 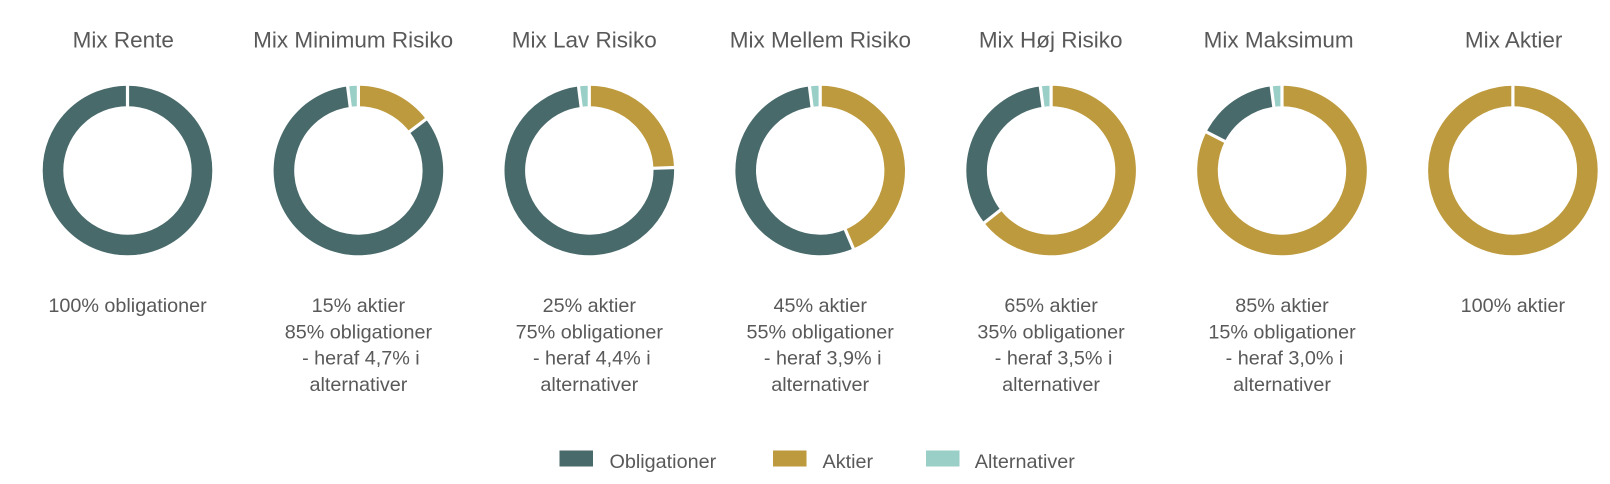 I want to click on svg-text: 45% aktier, so click(x=820, y=306).